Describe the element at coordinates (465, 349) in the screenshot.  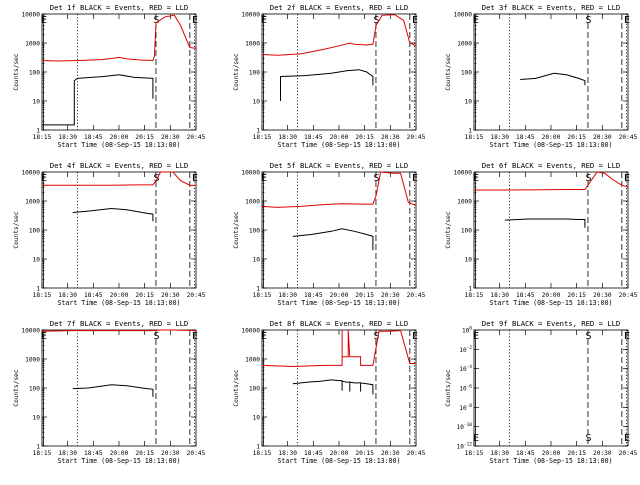
I see `y-tick-label: 10⁻²` at that location.